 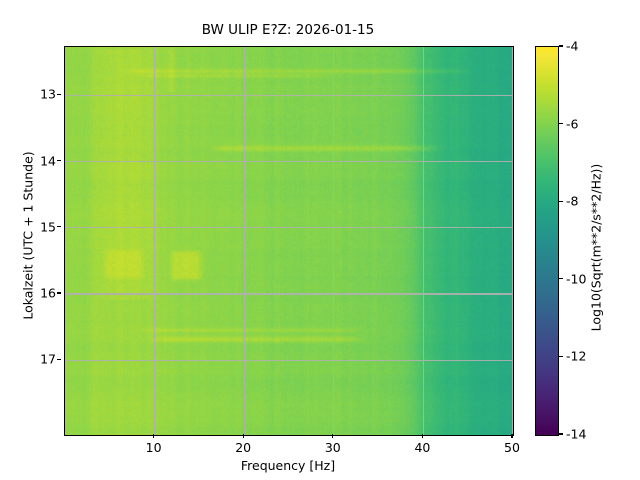 What do you see at coordinates (153, 447) in the screenshot?
I see `x-tick-label: 10` at bounding box center [153, 447].